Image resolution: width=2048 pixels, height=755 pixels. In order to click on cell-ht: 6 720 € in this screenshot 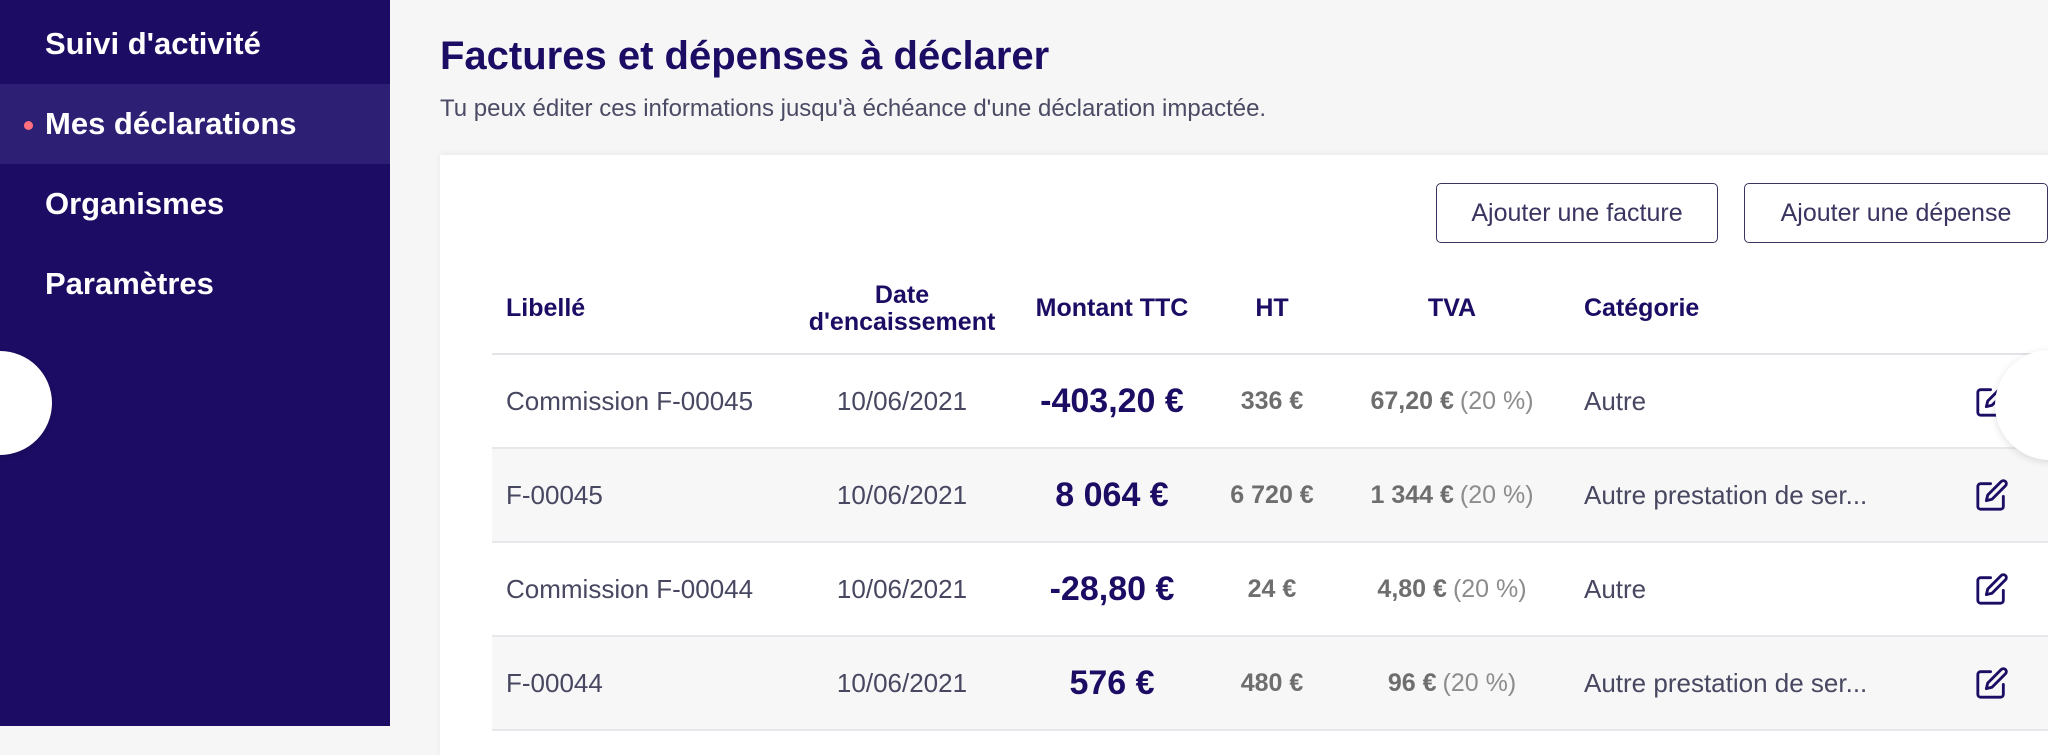, I will do `click(1272, 494)`.